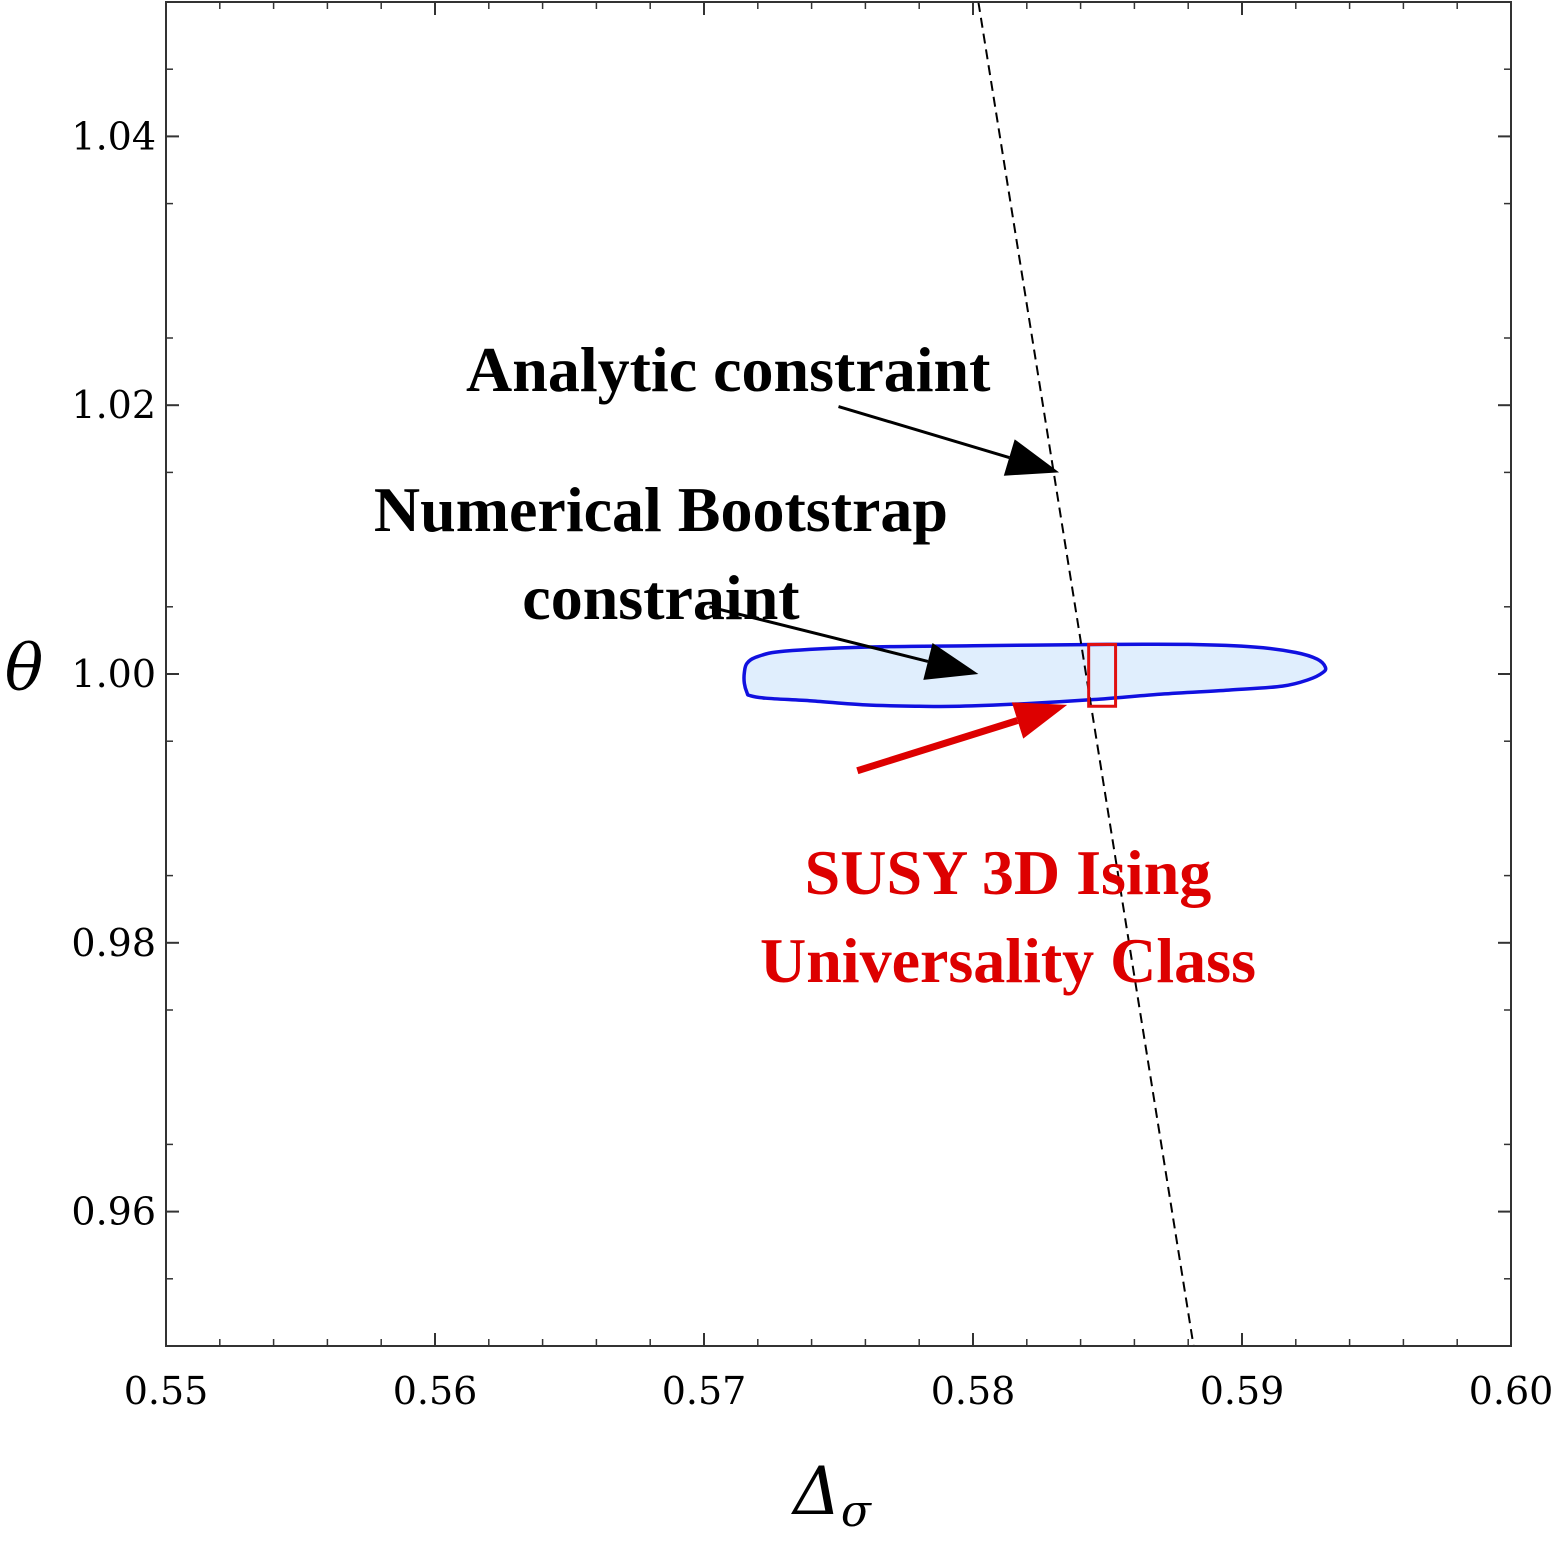 This screenshot has height=1548, width=1559. What do you see at coordinates (1511, 1391) in the screenshot?
I see `x-tick-label: 0.60` at bounding box center [1511, 1391].